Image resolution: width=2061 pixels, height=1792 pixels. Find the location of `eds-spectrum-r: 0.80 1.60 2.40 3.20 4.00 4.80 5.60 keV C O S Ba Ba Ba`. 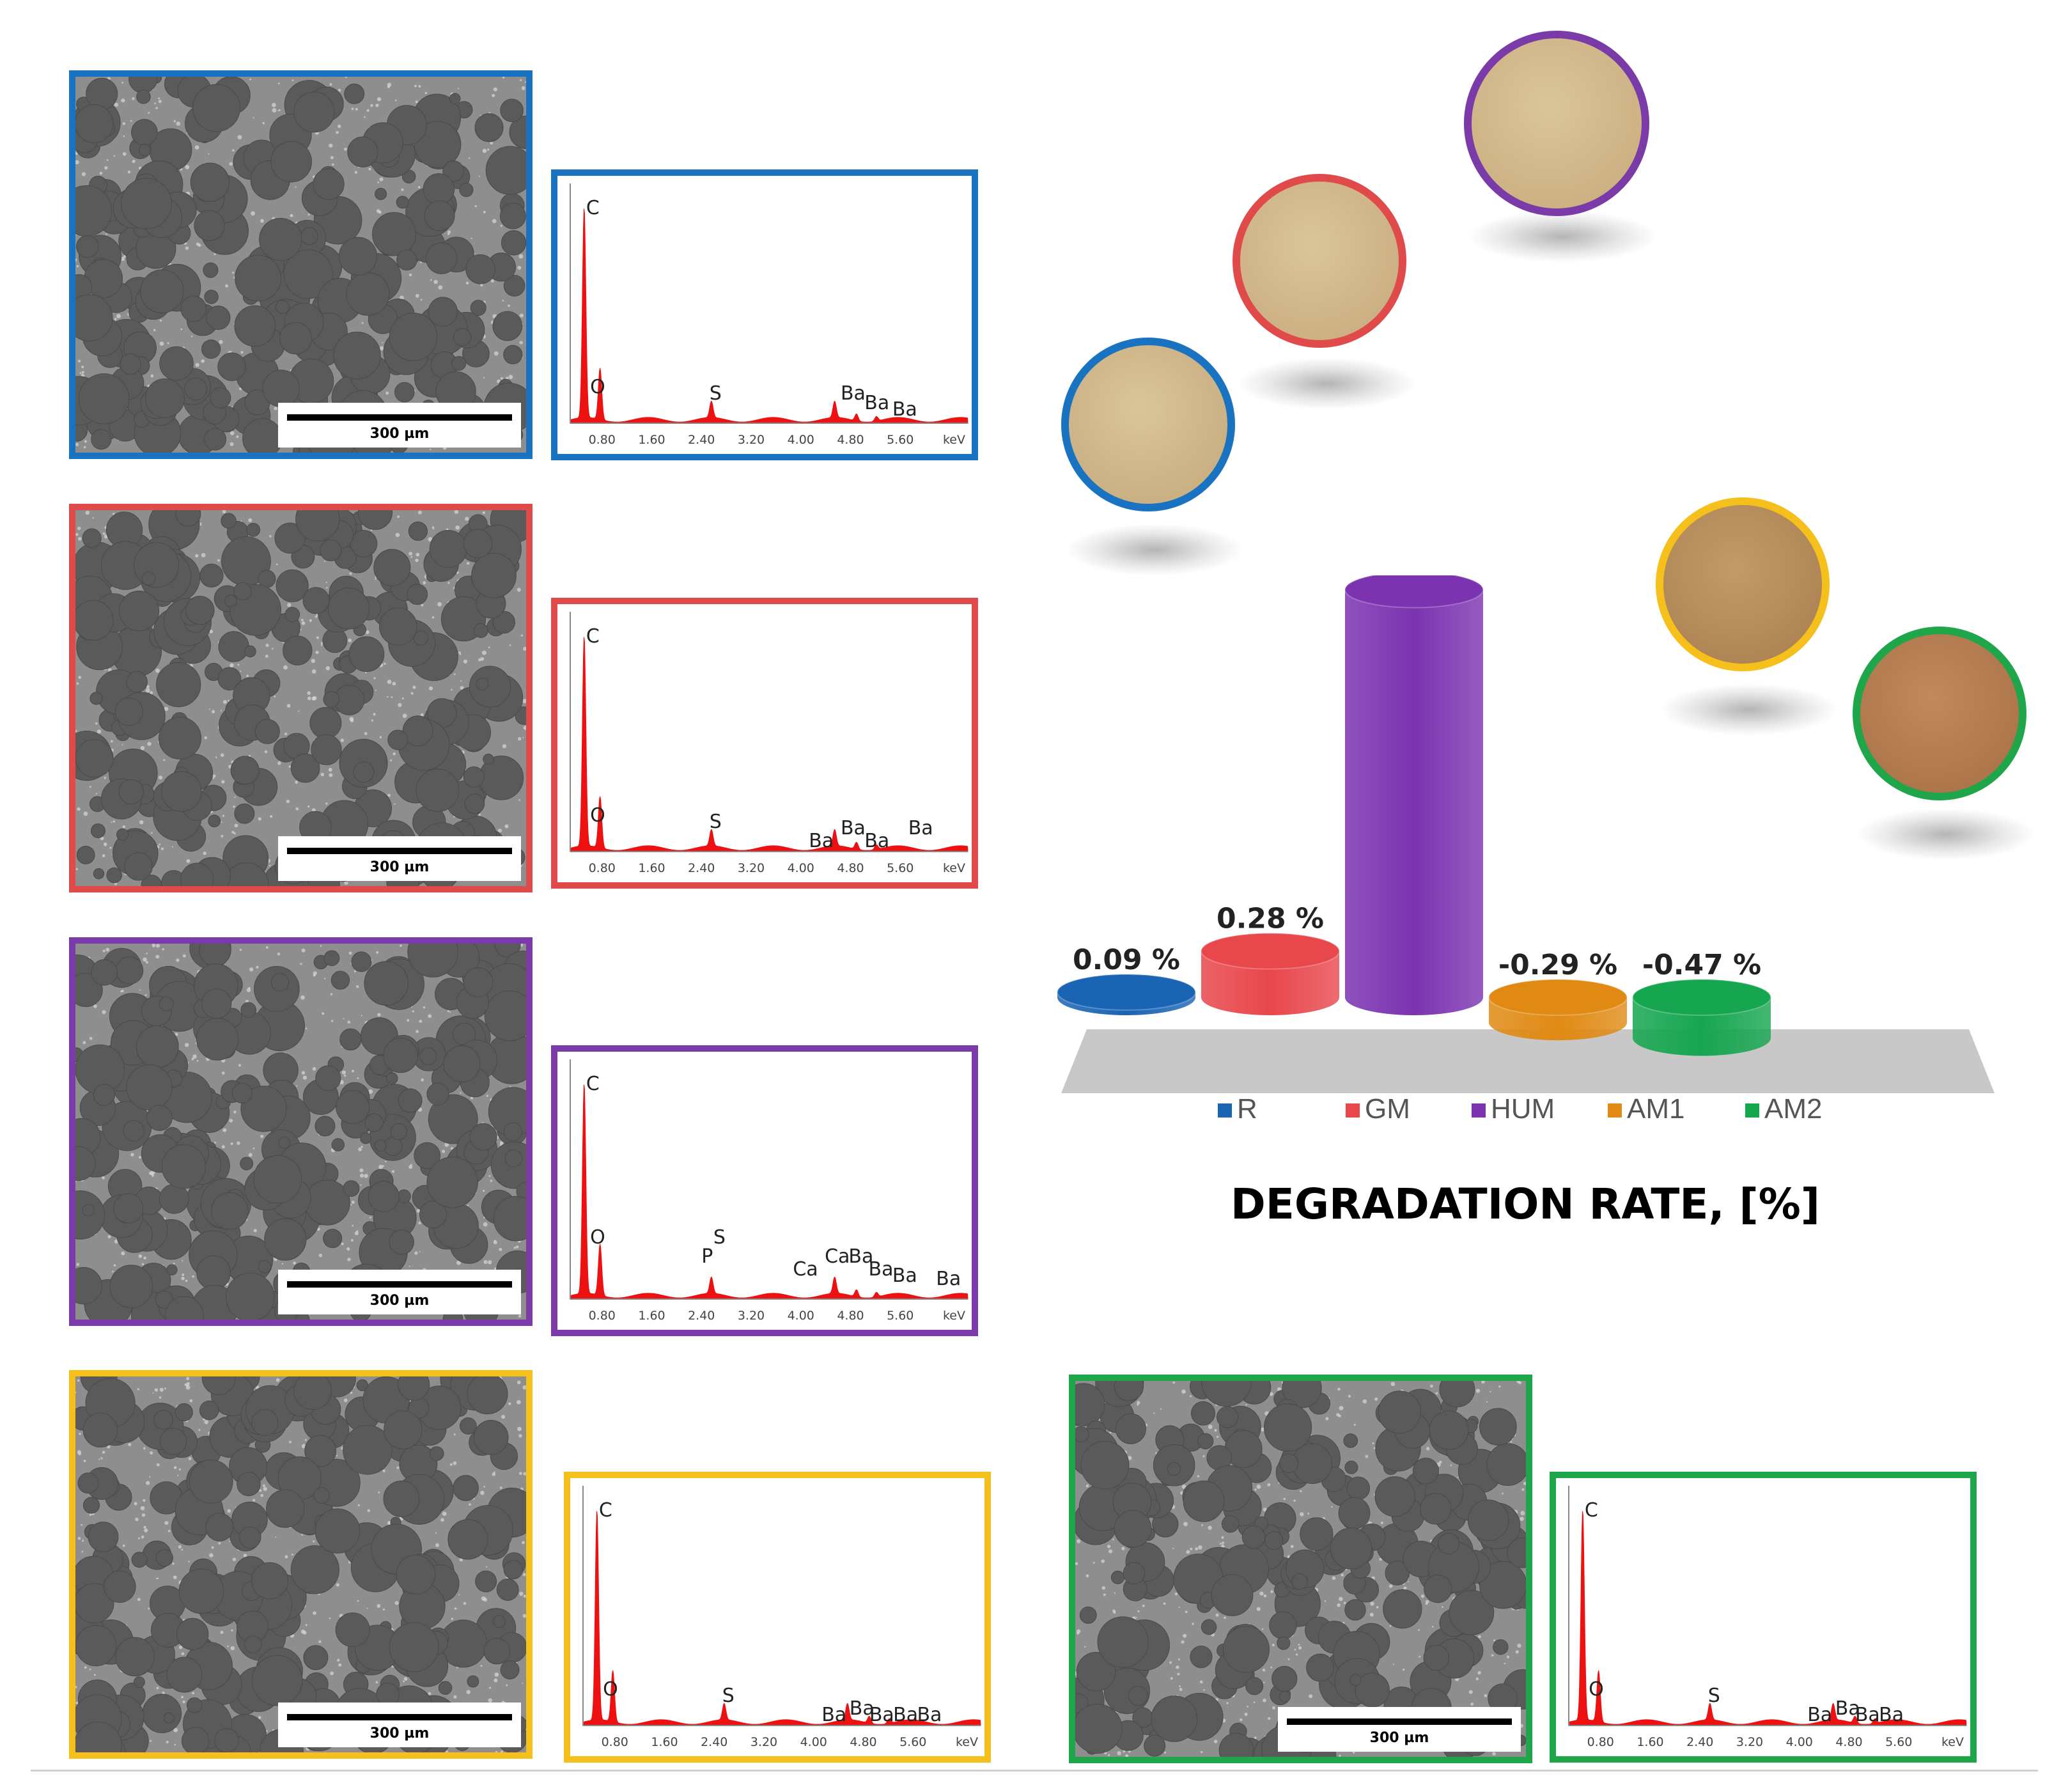

eds-spectrum-r: 0.80 1.60 2.40 3.20 4.00 4.80 5.60 keV C O S Ba Ba Ba is located at coordinates (765, 315).